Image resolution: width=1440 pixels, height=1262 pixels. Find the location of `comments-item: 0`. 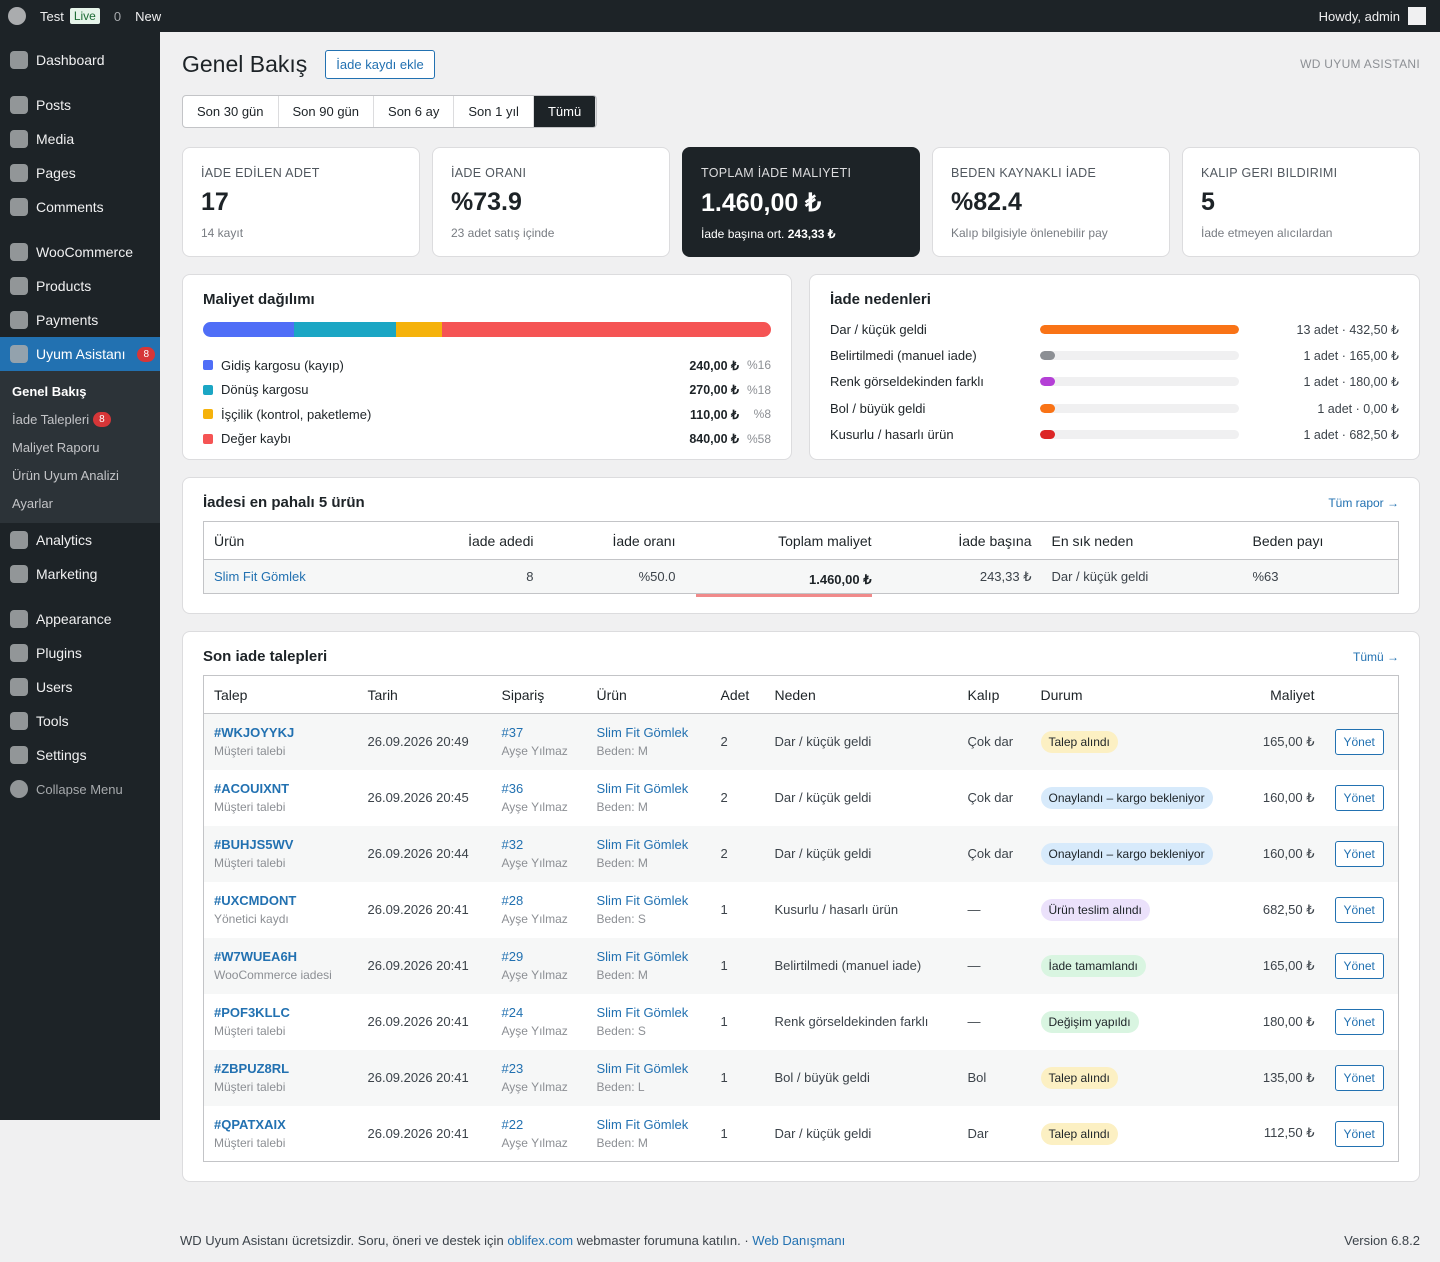

comments-item: 0 is located at coordinates (117, 16).